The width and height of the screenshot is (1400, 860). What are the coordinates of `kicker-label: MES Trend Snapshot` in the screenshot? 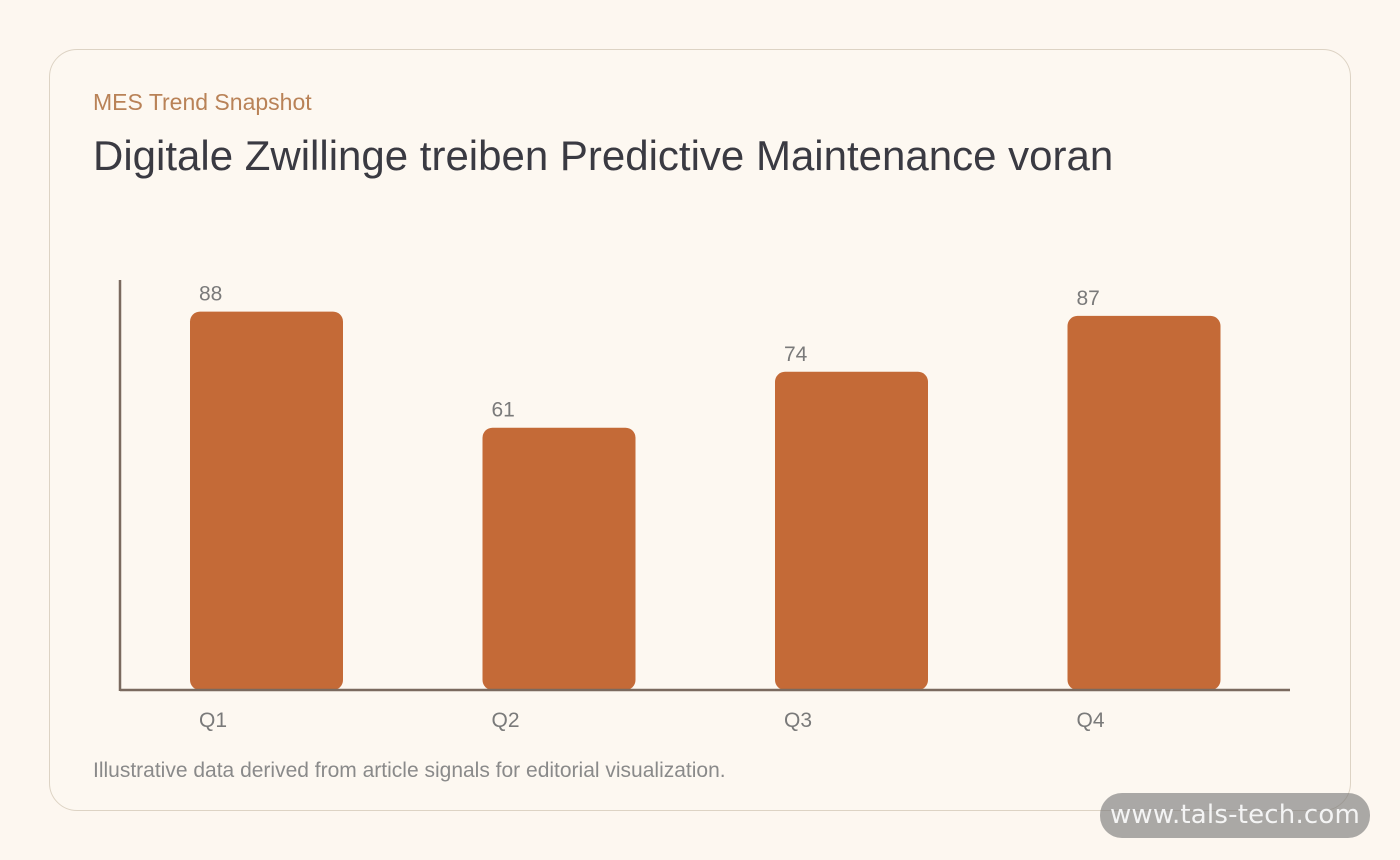 It's located at (202, 102).